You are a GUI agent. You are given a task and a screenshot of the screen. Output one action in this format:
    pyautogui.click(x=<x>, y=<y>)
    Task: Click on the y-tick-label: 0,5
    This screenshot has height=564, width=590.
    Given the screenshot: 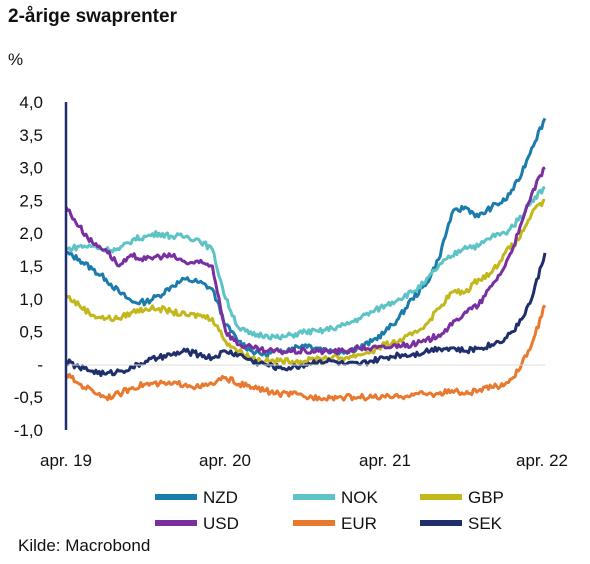 What is the action you would take?
    pyautogui.click(x=31, y=332)
    